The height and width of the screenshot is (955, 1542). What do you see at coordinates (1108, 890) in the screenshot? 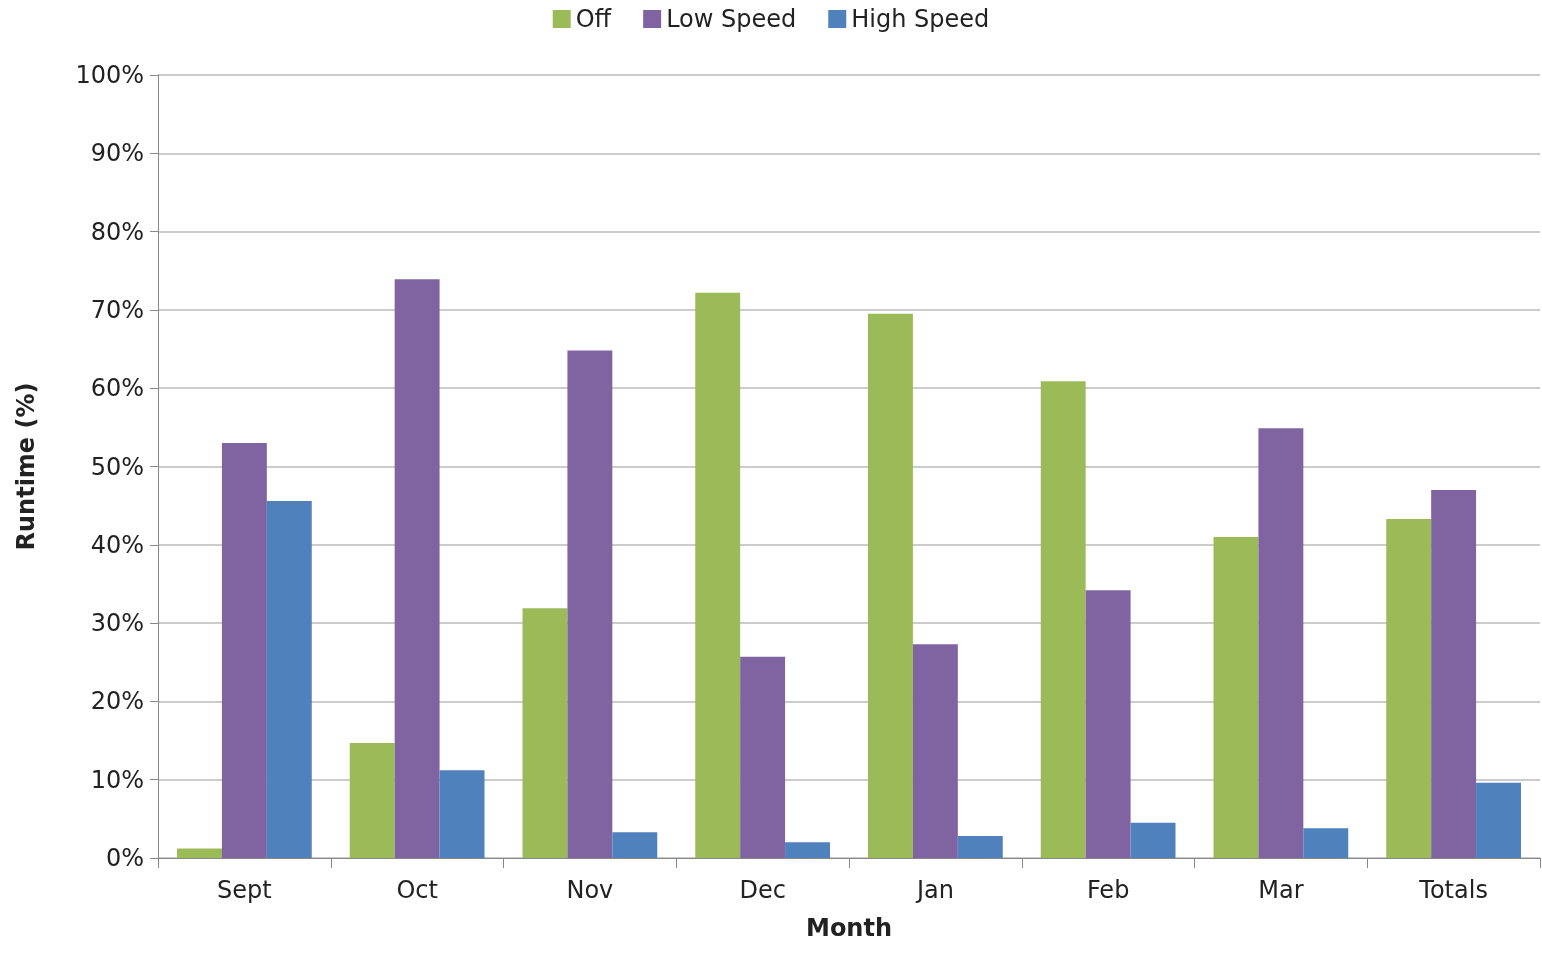
I see `x-tick-label: Feb` at bounding box center [1108, 890].